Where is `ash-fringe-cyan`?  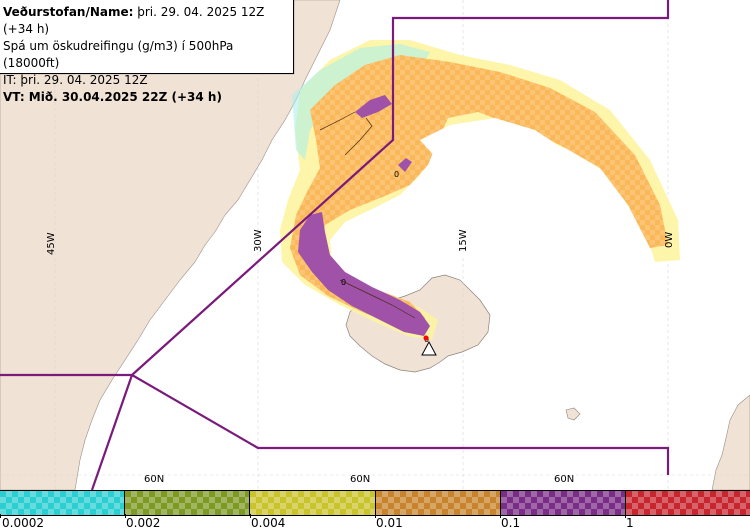
ash-fringe-cyan is located at coordinates (361, 102).